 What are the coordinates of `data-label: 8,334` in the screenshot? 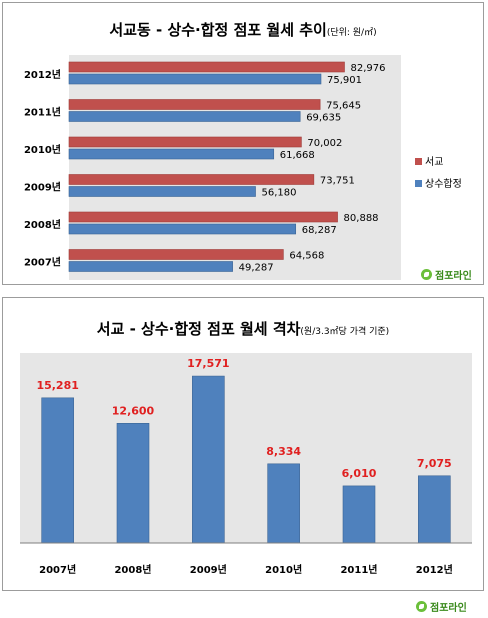 It's located at (283, 451).